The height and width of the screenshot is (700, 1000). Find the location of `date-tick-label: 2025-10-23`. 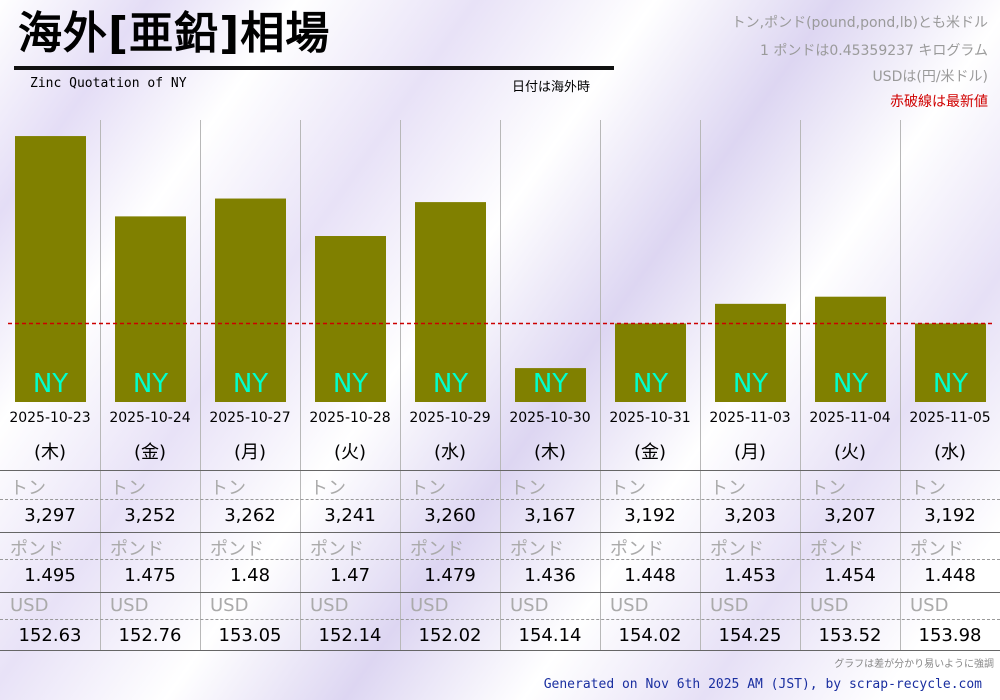

date-tick-label: 2025-10-23 is located at coordinates (50, 418).